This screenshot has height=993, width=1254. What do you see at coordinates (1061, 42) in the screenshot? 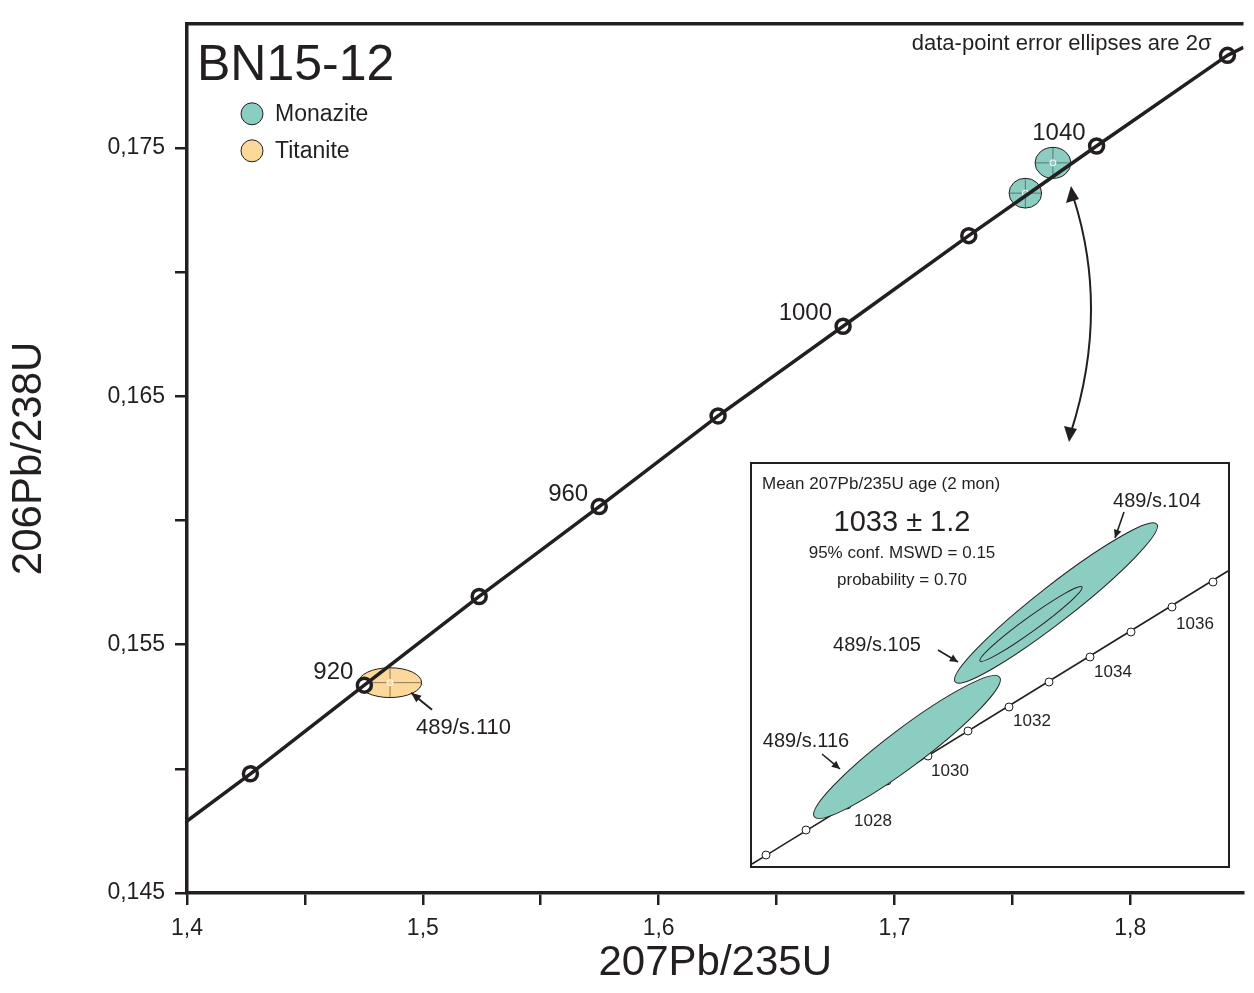
I see `annotation: data-point error ellipses are 2σ` at bounding box center [1061, 42].